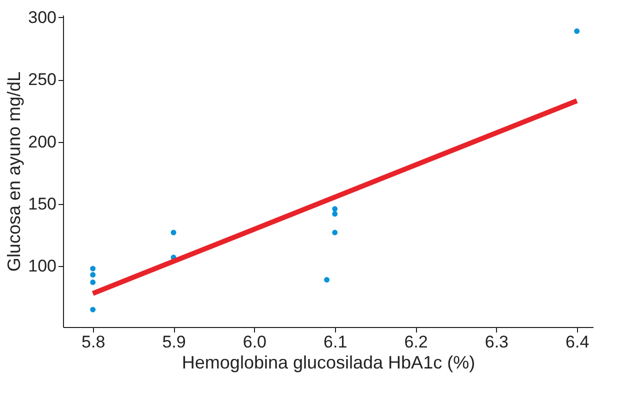 The image size is (630, 404). Describe the element at coordinates (416, 342) in the screenshot. I see `x-tick-label: 6.2` at that location.